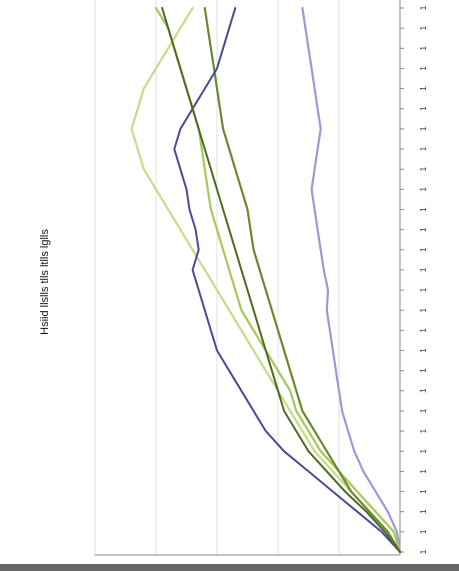 The width and height of the screenshot is (459, 571). What do you see at coordinates (229, 567) in the screenshot?
I see `window-bottom-bar` at bounding box center [229, 567].